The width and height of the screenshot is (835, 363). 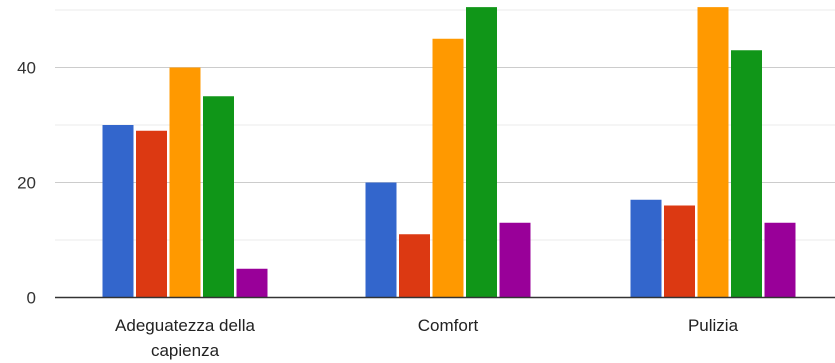 What do you see at coordinates (185, 182) in the screenshot?
I see `bar-cat0-series2` at bounding box center [185, 182].